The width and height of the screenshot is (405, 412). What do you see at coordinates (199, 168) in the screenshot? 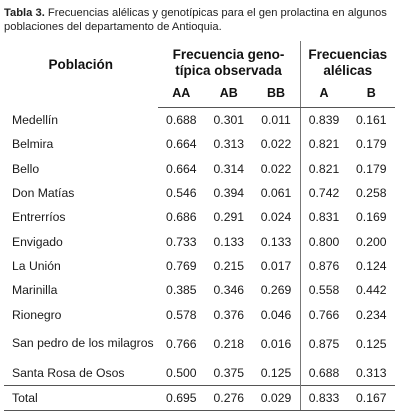
I see `table-row: Bello 0.664 0.314 0.022 0.821 0.179` at bounding box center [199, 168].